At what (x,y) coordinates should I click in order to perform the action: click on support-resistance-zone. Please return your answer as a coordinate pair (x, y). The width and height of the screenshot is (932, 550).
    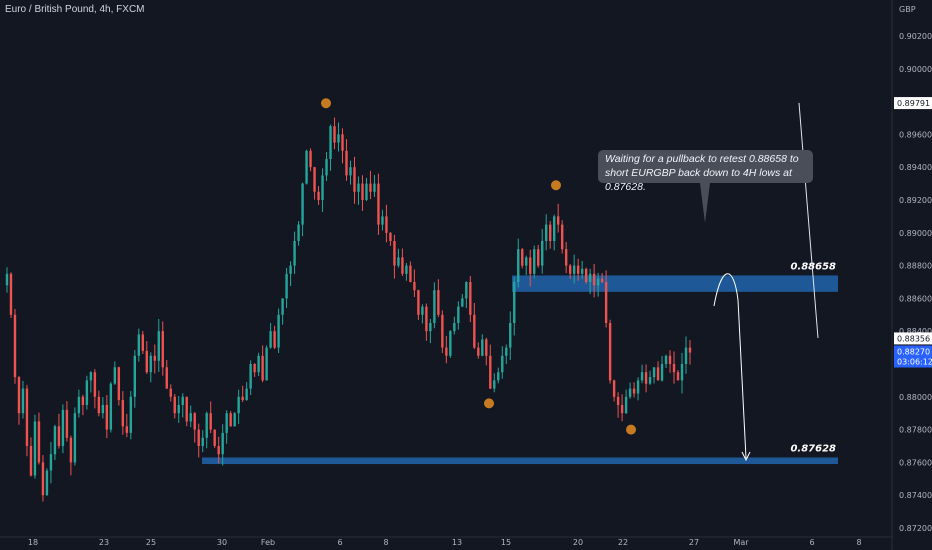
    Looking at the image, I should click on (520, 460).